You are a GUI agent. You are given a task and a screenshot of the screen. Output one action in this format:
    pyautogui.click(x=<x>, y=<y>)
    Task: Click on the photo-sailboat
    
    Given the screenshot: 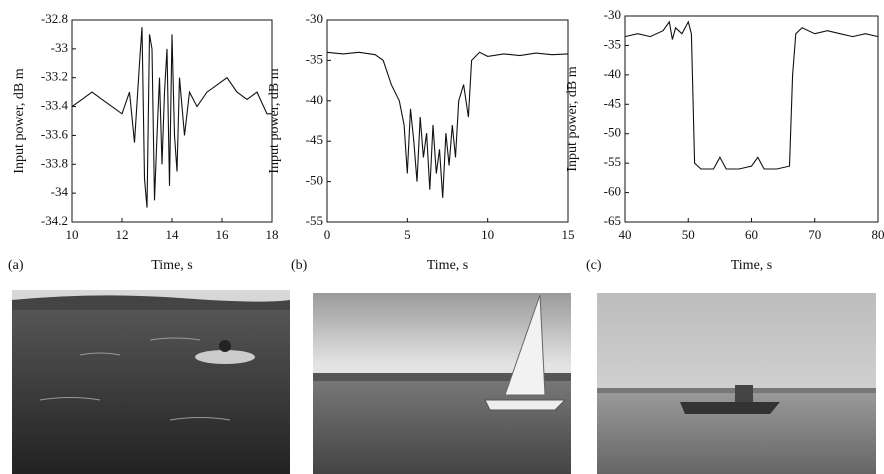 What is the action you would take?
    pyautogui.click(x=442, y=383)
    